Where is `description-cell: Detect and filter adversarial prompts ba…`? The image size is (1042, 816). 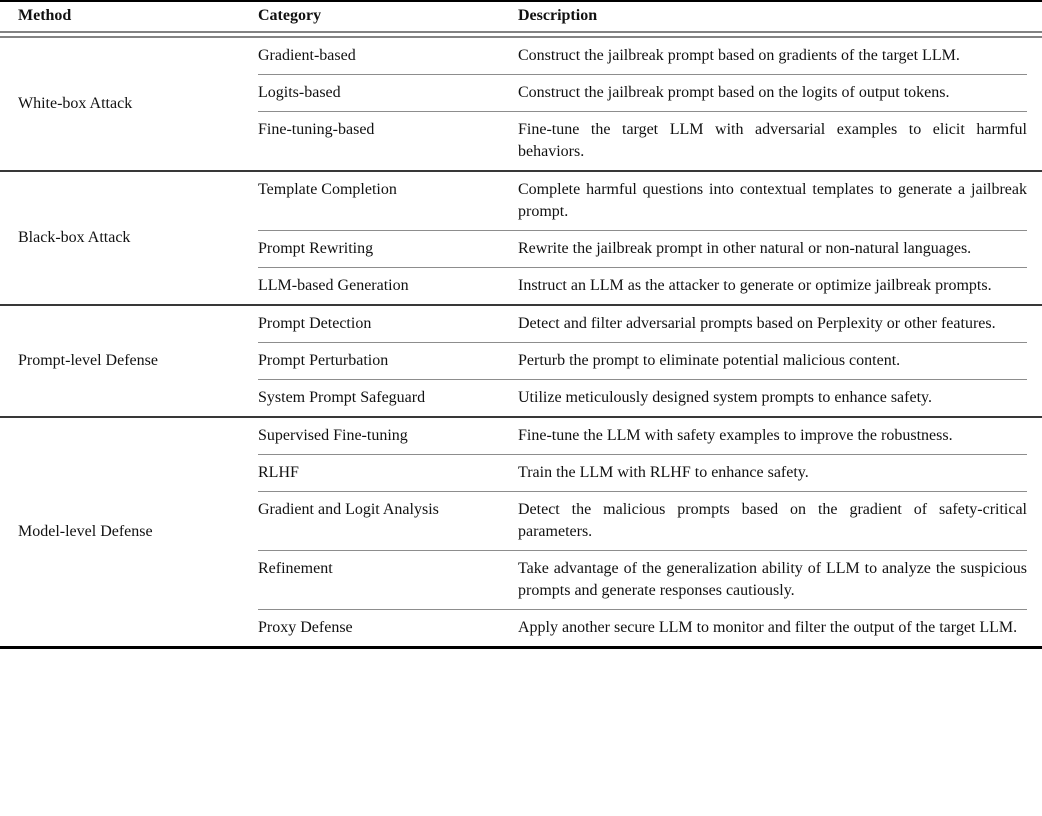
description-cell: Detect and filter adversarial prompts ba… is located at coordinates (757, 323).